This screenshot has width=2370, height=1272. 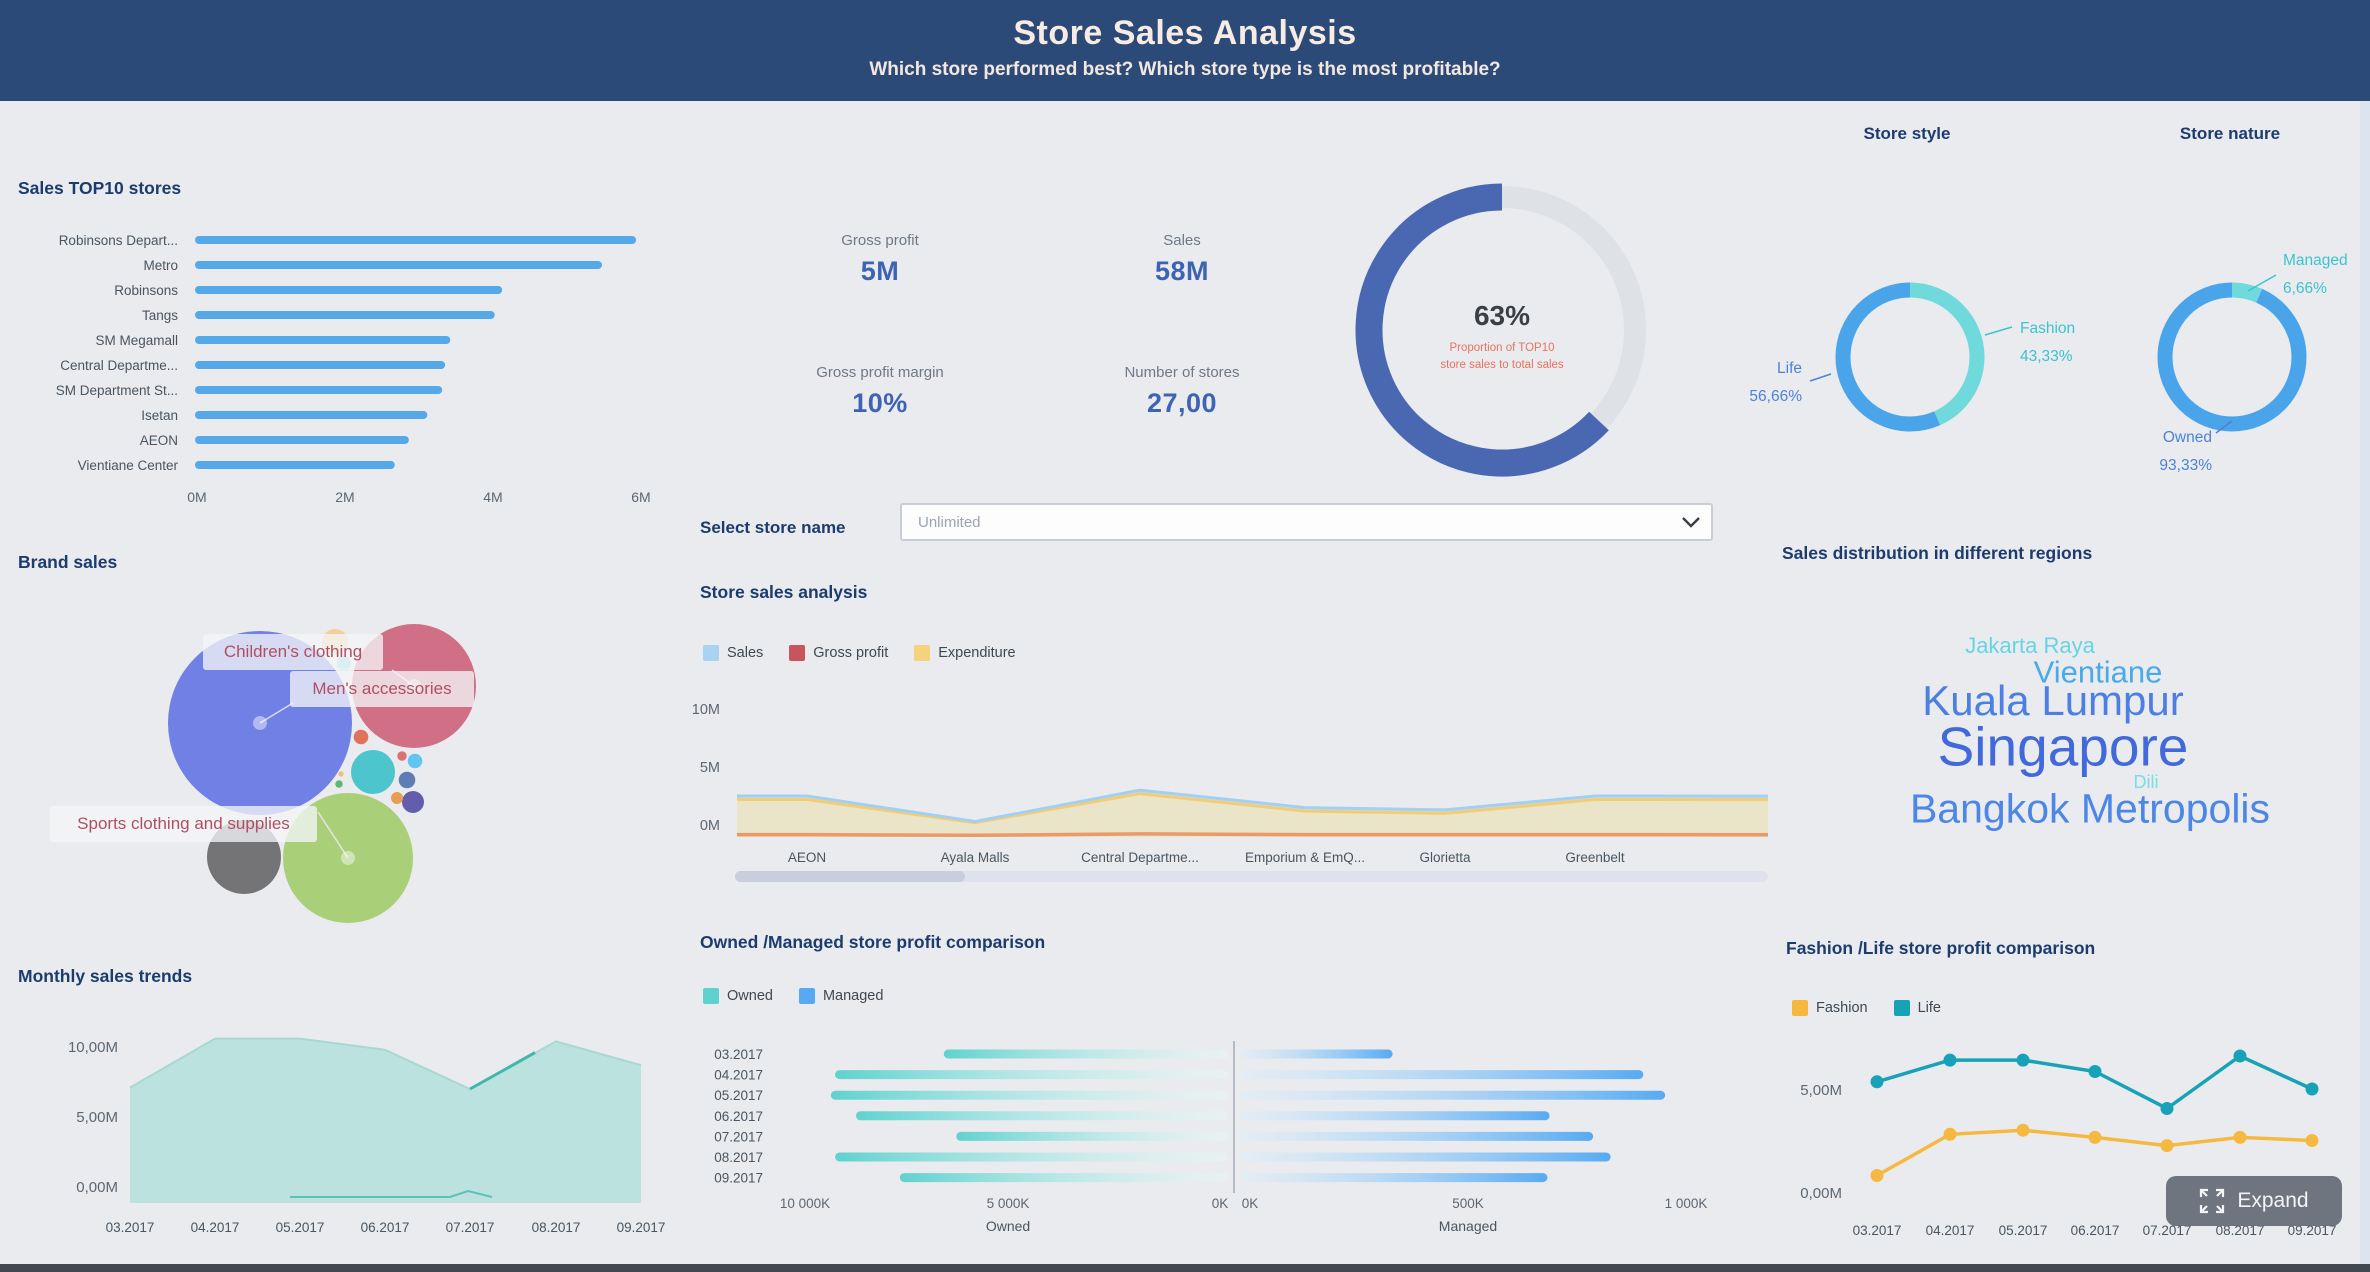 What do you see at coordinates (300, 1227) in the screenshot?
I see `svg-text: 05.2017` at bounding box center [300, 1227].